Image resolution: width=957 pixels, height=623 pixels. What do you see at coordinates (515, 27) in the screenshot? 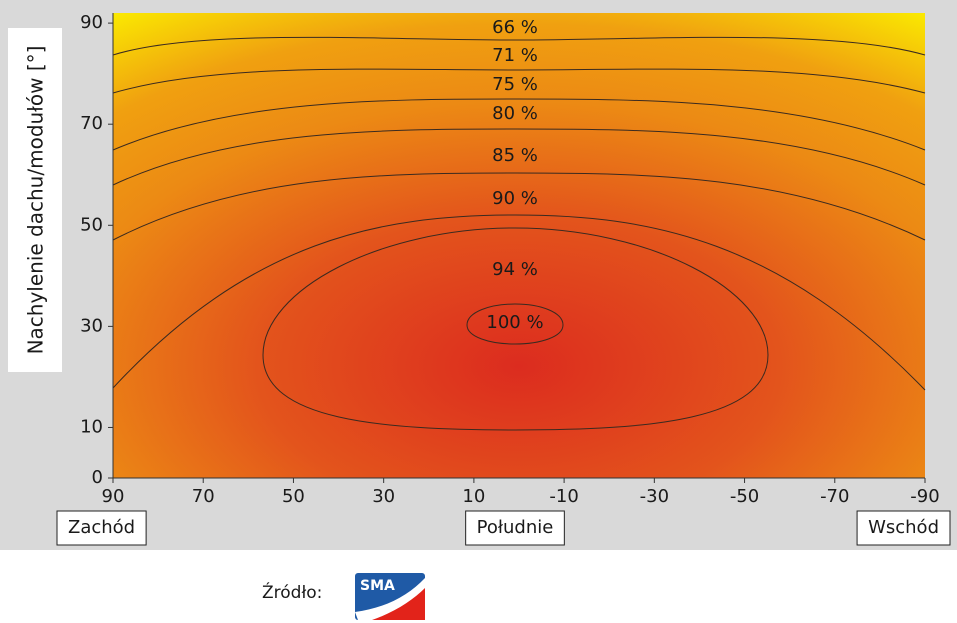
I see `contour-label: 66 %` at bounding box center [515, 27].